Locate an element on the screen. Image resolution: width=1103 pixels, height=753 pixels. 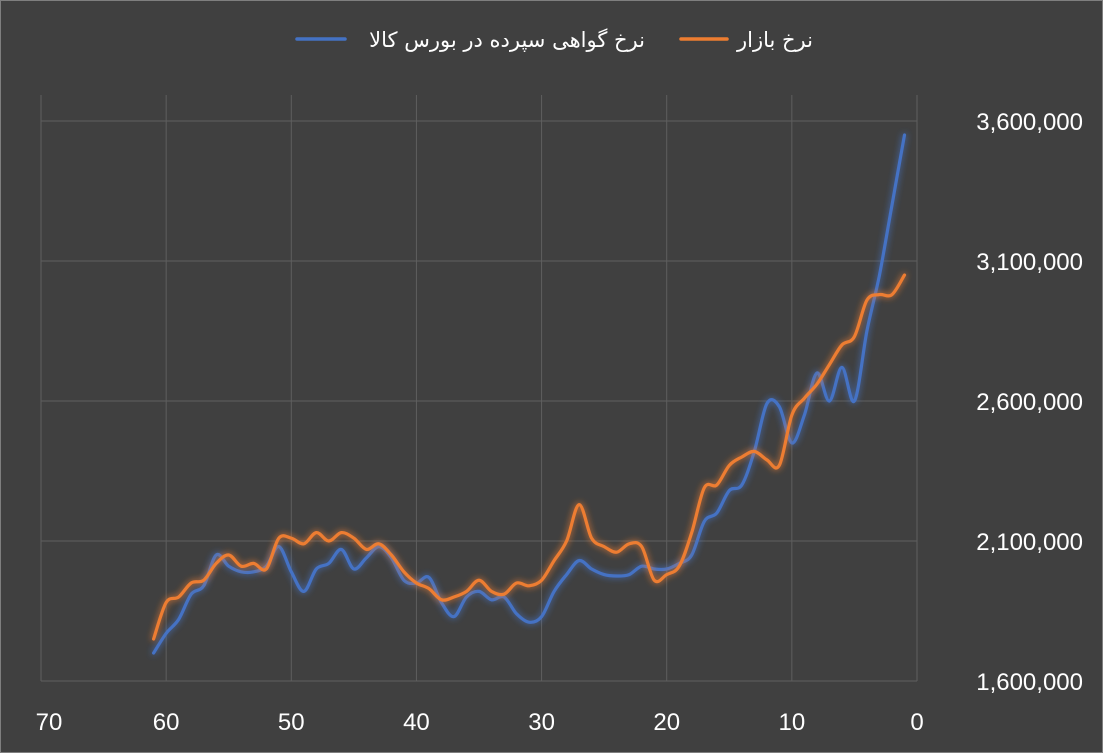
x-tick-label: 10 is located at coordinates (792, 722).